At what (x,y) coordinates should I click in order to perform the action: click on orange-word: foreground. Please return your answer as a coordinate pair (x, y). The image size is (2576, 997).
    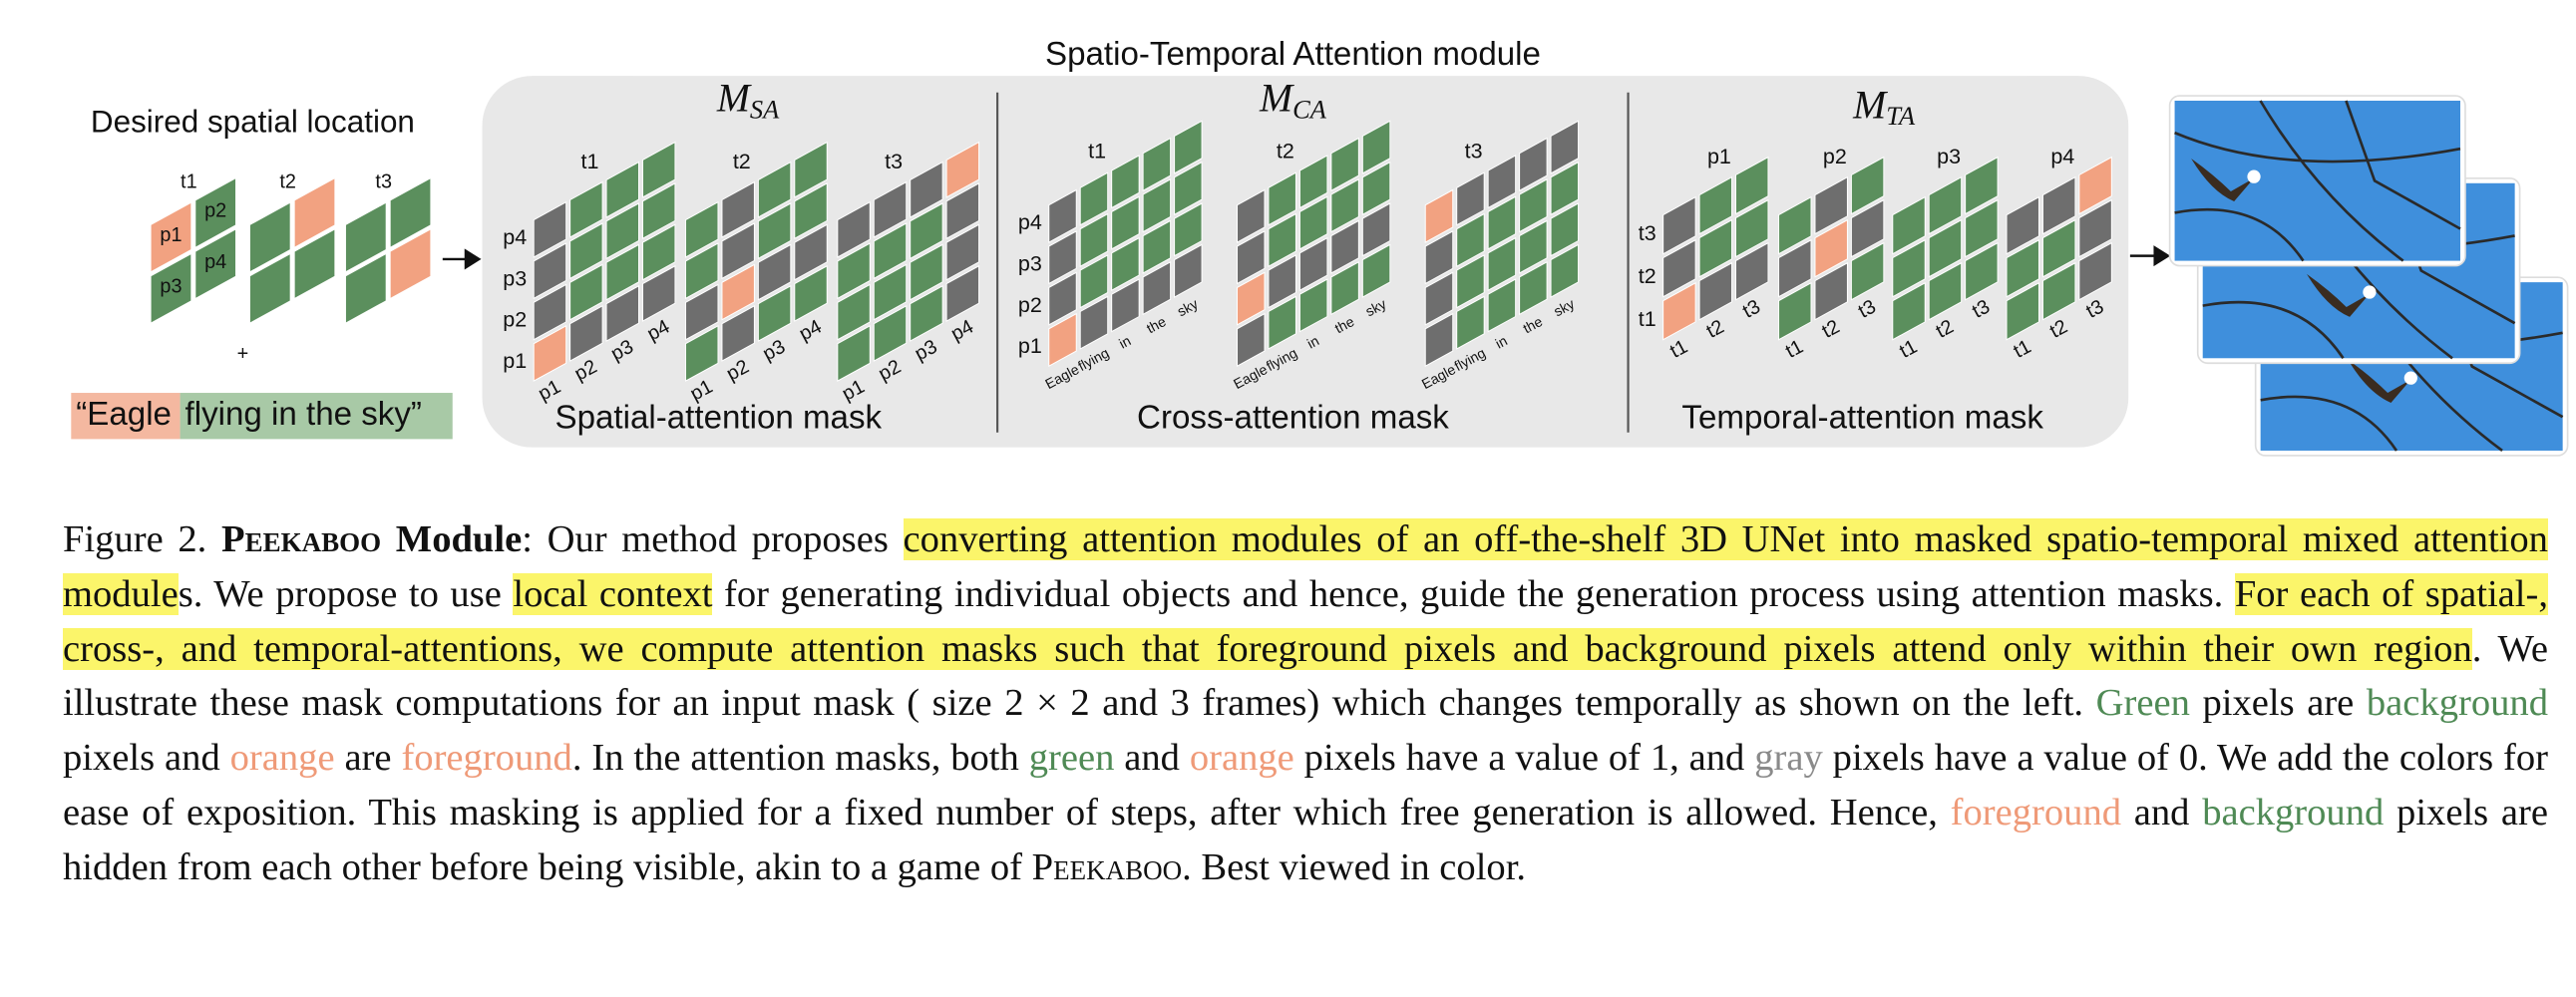
    Looking at the image, I should click on (486, 758).